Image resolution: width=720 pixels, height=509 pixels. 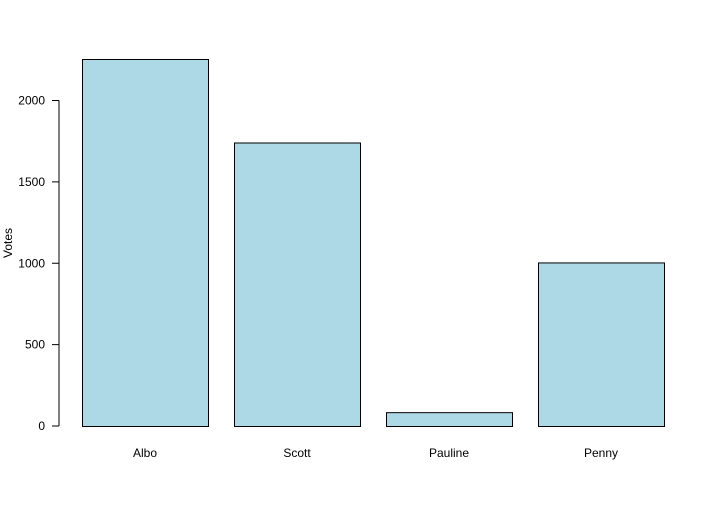 I want to click on y-tick-label: 0, so click(x=41, y=426).